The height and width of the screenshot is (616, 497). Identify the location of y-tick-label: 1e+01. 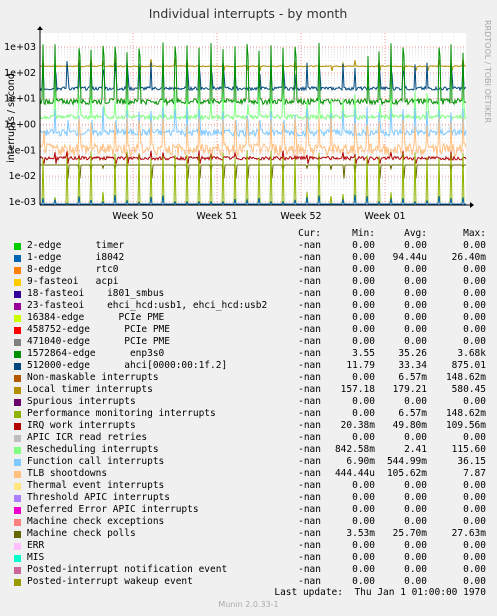
(20, 99).